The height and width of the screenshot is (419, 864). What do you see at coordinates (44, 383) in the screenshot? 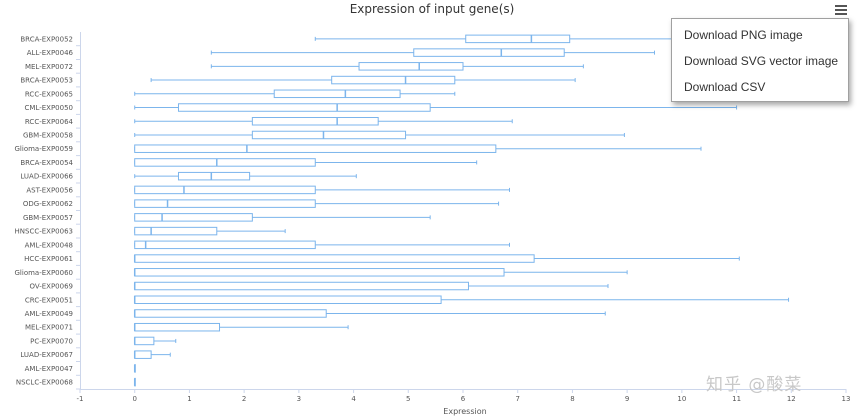
I see `category-label: NSCLC-EXP0068` at bounding box center [44, 383].